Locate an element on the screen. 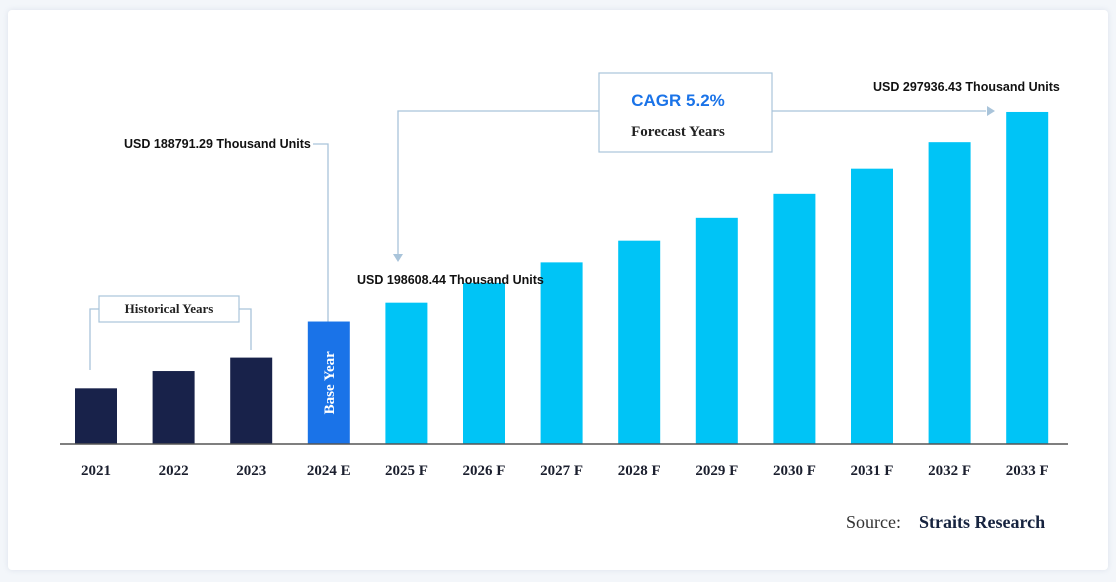 This screenshot has width=1116, height=582. base-year-bar-label: Base Year is located at coordinates (330, 383).